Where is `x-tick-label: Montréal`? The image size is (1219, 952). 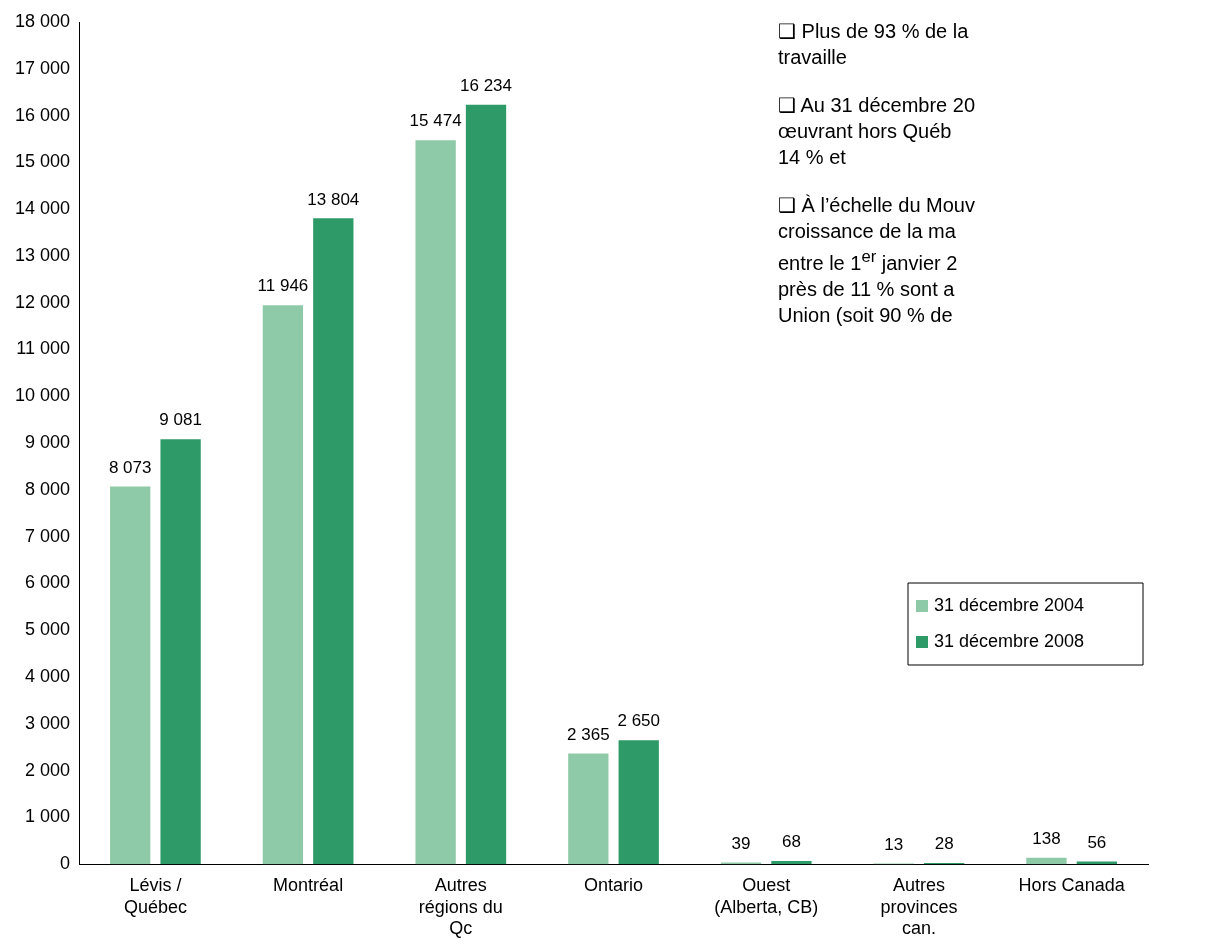 x-tick-label: Montréal is located at coordinates (308, 884).